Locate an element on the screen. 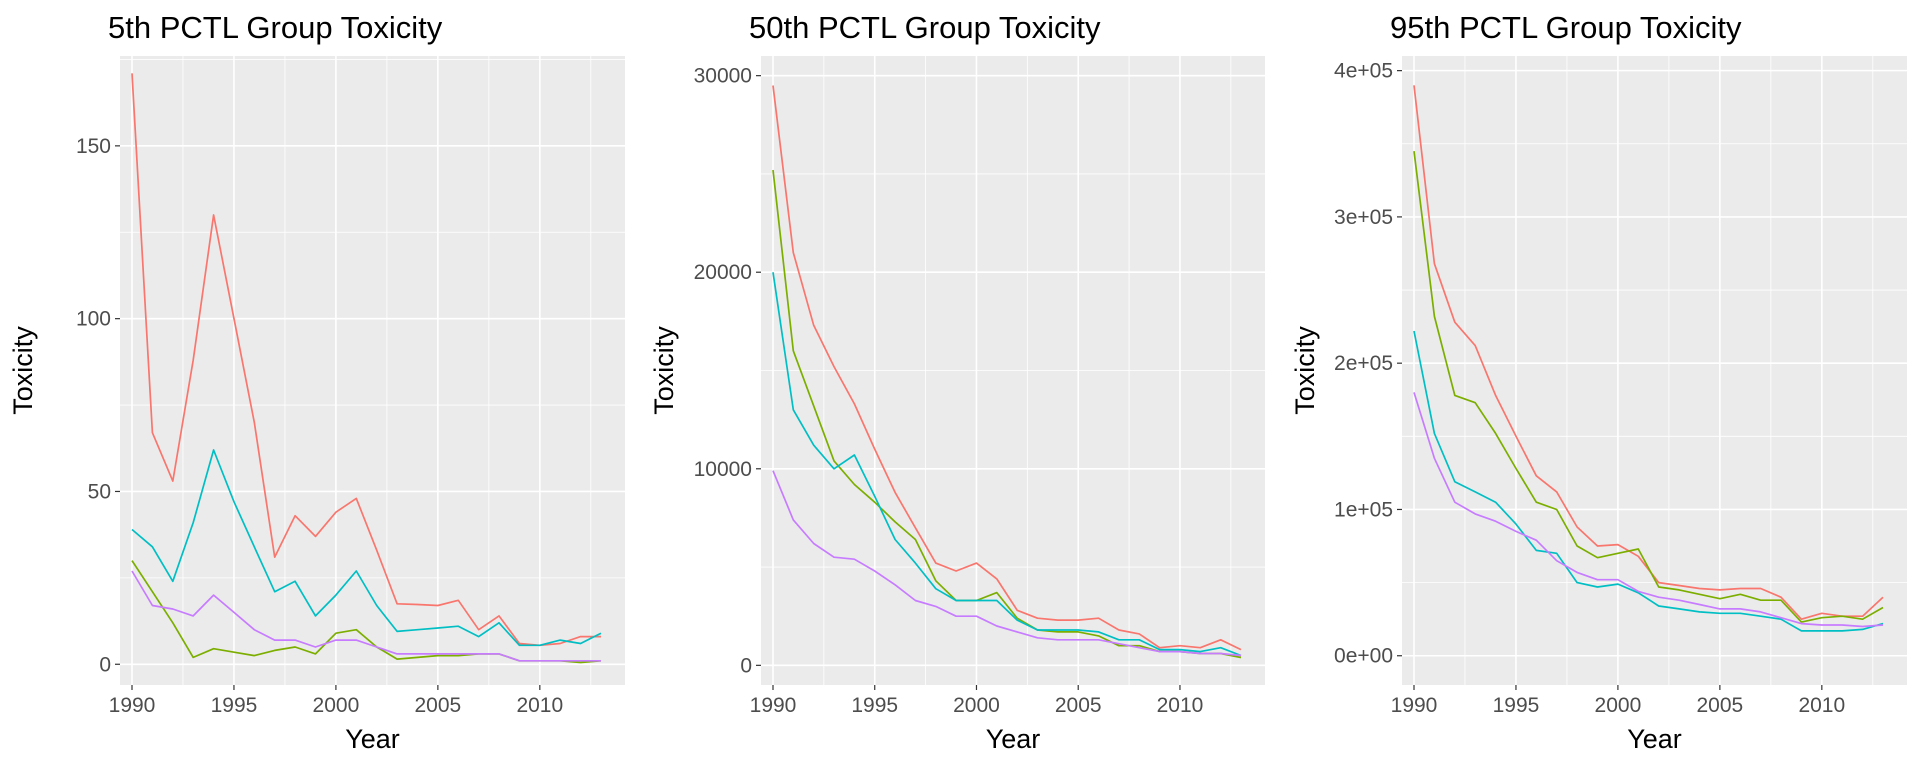 The width and height of the screenshot is (1920, 773). y-tick-label: 0e+00 is located at coordinates (1363, 656).